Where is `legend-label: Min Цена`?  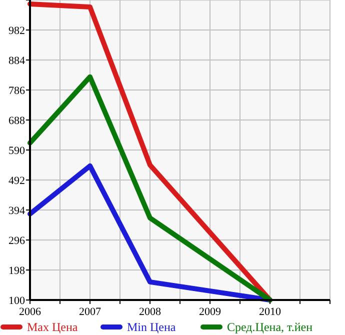 legend-label: Min Цена is located at coordinates (151, 327).